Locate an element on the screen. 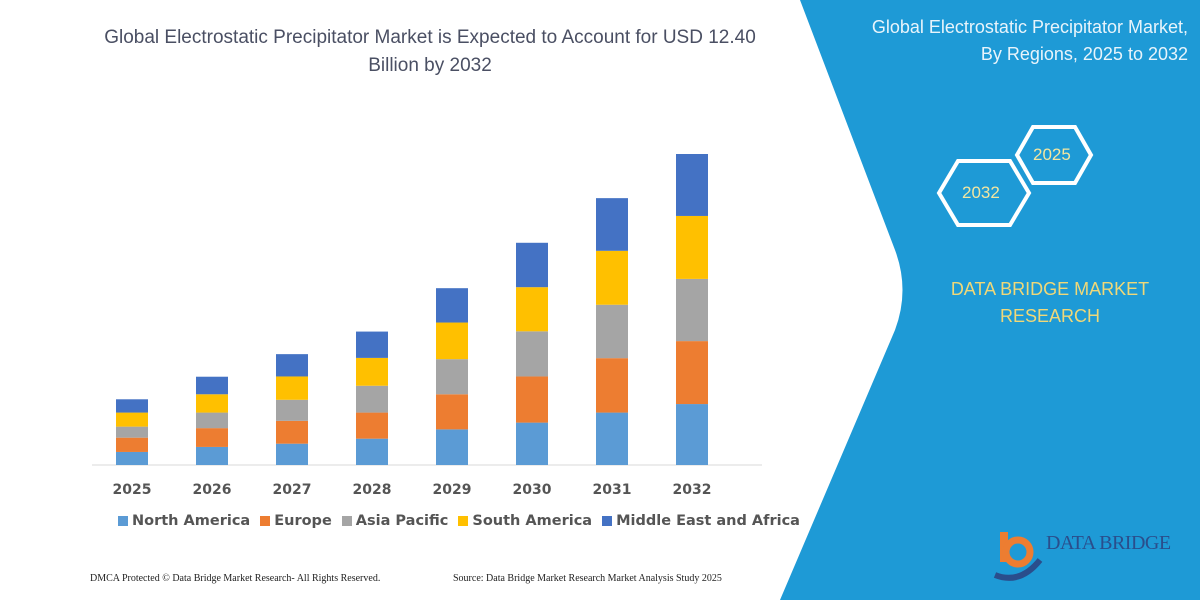 This screenshot has width=1200, height=600. x-tick-label: 2025 is located at coordinates (132, 490).